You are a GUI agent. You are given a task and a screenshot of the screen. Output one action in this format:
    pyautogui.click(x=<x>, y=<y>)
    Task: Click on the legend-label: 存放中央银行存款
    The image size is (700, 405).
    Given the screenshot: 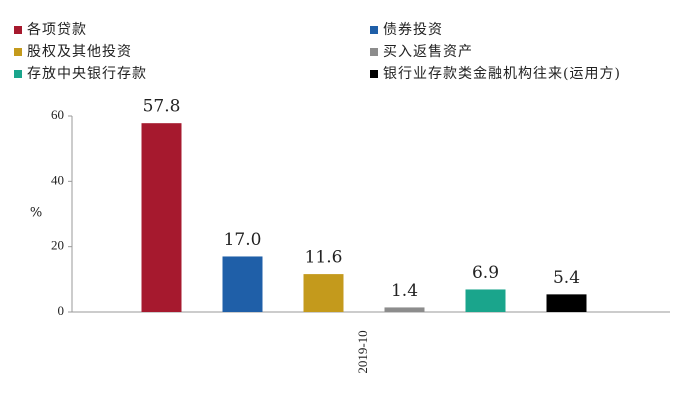 What is the action you would take?
    pyautogui.click(x=87, y=74)
    